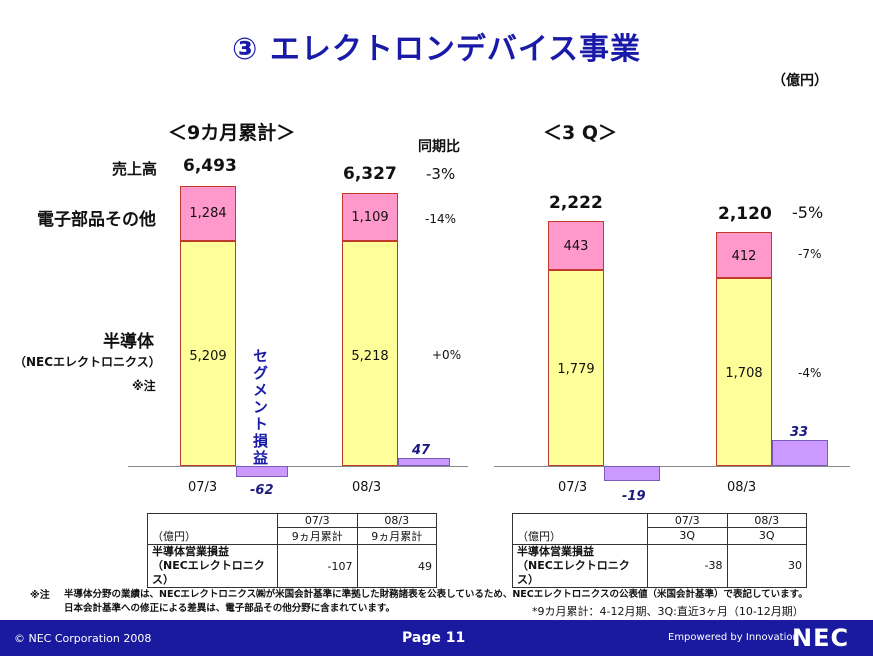 This screenshot has width=873, height=656. Describe the element at coordinates (144, 386) in the screenshot. I see `note-mark-label: ※注` at that location.